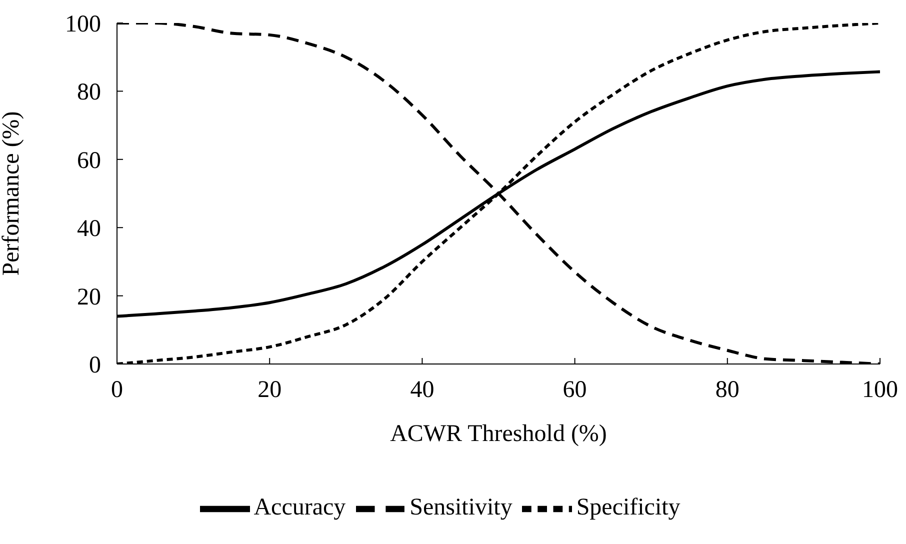 The image size is (906, 544). I want to click on legend-label: Specificity, so click(628, 507).